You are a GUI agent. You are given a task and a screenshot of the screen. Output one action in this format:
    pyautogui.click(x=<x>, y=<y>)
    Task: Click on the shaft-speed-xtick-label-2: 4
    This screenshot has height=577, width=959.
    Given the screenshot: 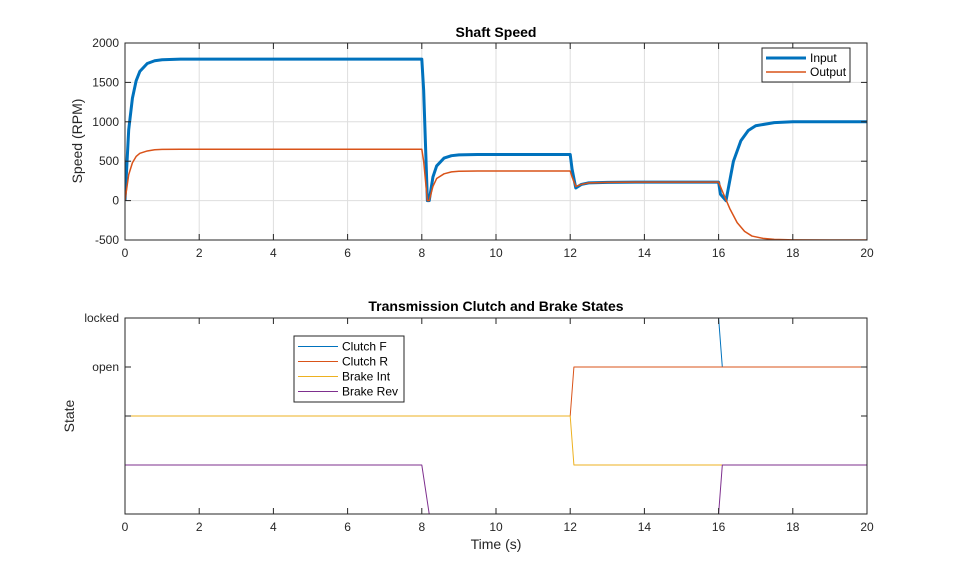 What is the action you would take?
    pyautogui.click(x=273, y=253)
    